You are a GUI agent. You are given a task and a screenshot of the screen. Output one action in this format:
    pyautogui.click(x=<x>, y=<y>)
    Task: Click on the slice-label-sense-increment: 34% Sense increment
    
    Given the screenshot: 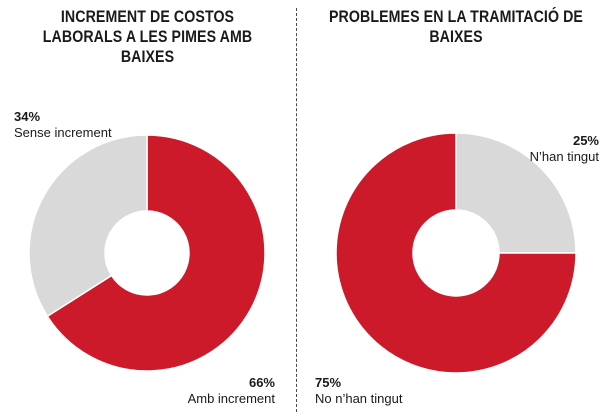 What is the action you would take?
    pyautogui.click(x=63, y=125)
    